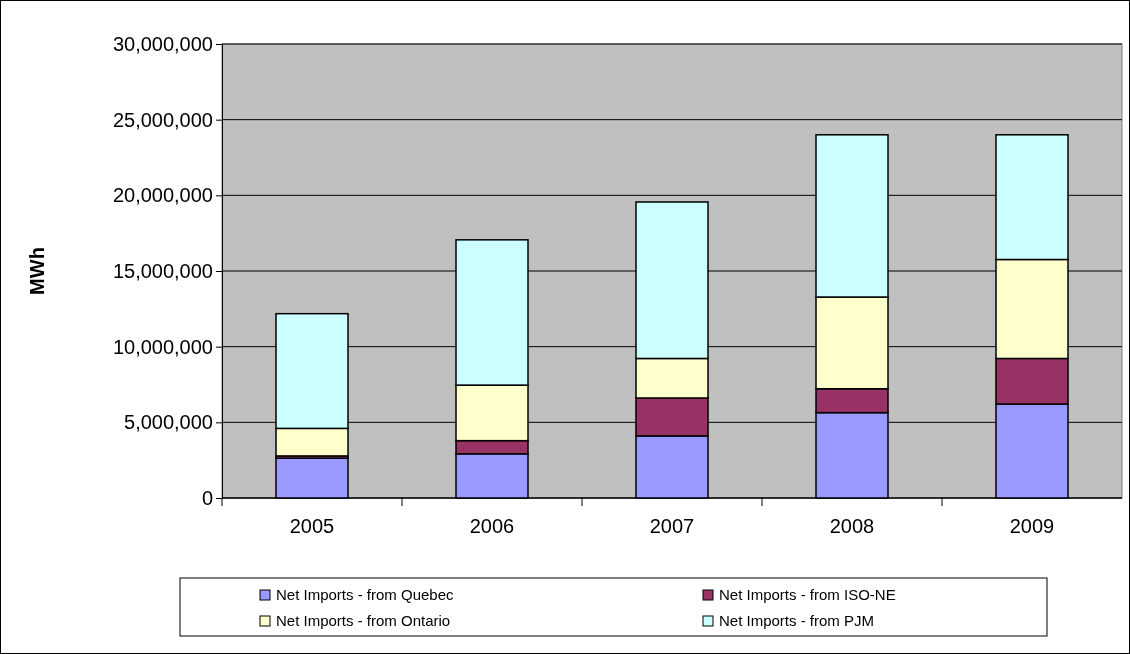 This screenshot has height=654, width=1130. Describe the element at coordinates (162, 270) in the screenshot. I see `y-tick-label: 15,000,000` at that location.